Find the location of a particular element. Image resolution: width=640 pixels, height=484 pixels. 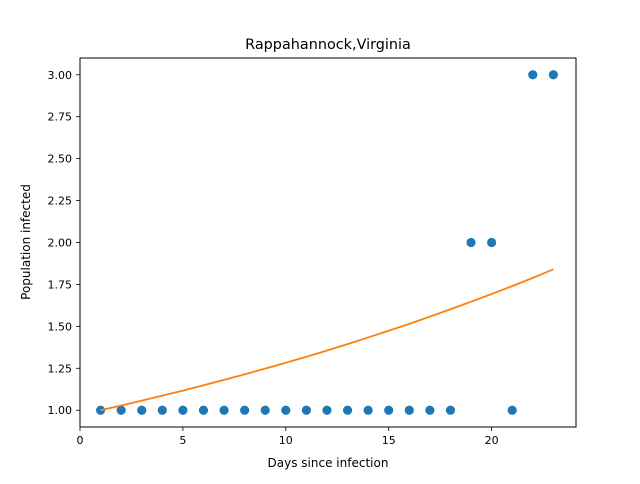

y-tick-label: 2.25 is located at coordinates (60, 201).